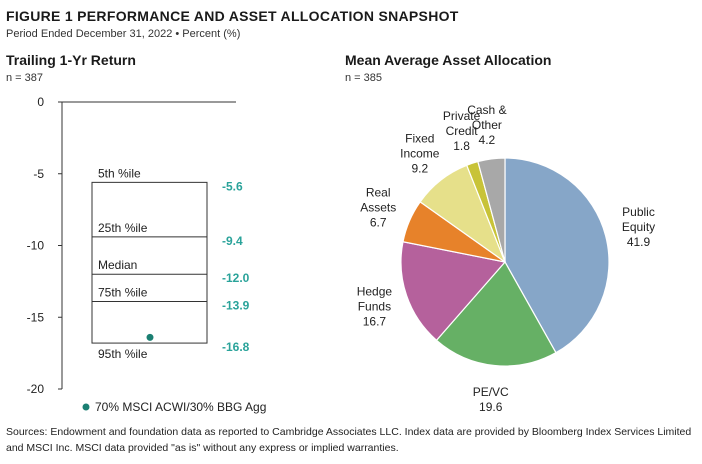 The height and width of the screenshot is (464, 702). I want to click on slice-value: 6.7, so click(378, 222).